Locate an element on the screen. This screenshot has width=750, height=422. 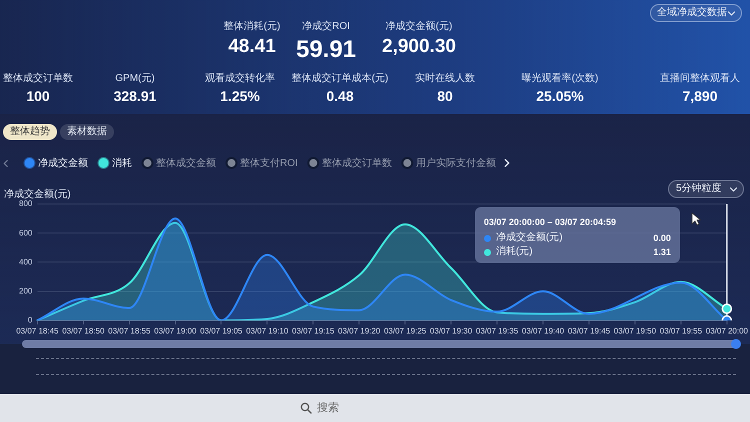
legend-label: 整体成交订单数 is located at coordinates (357, 162).